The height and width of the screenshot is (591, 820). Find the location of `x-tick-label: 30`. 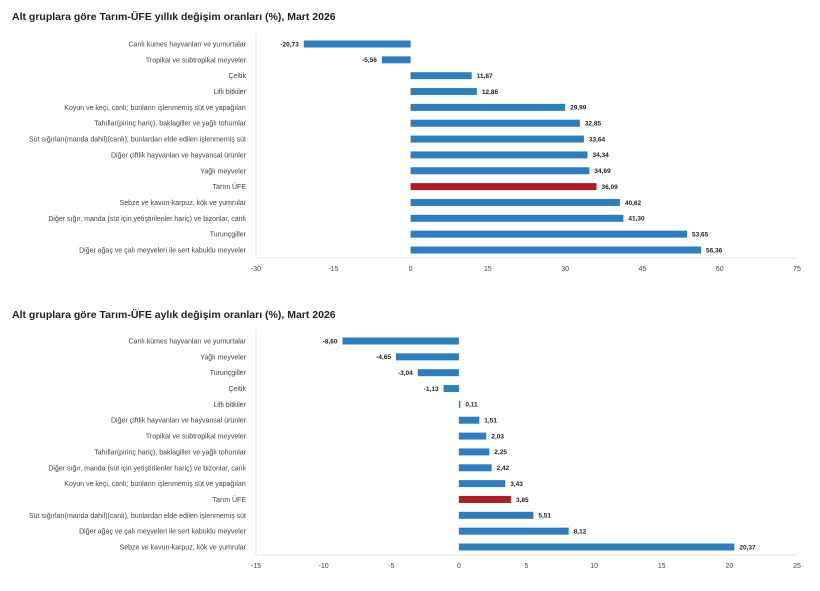

x-tick-label: 30 is located at coordinates (565, 269).